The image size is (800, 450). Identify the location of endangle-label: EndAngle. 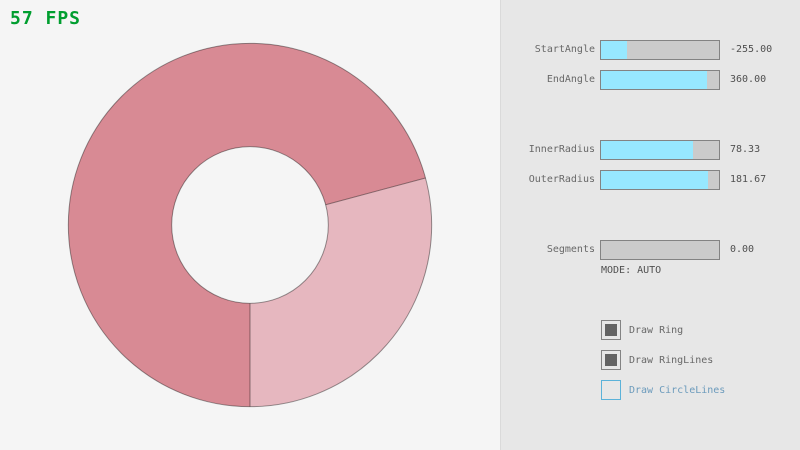
(570, 79).